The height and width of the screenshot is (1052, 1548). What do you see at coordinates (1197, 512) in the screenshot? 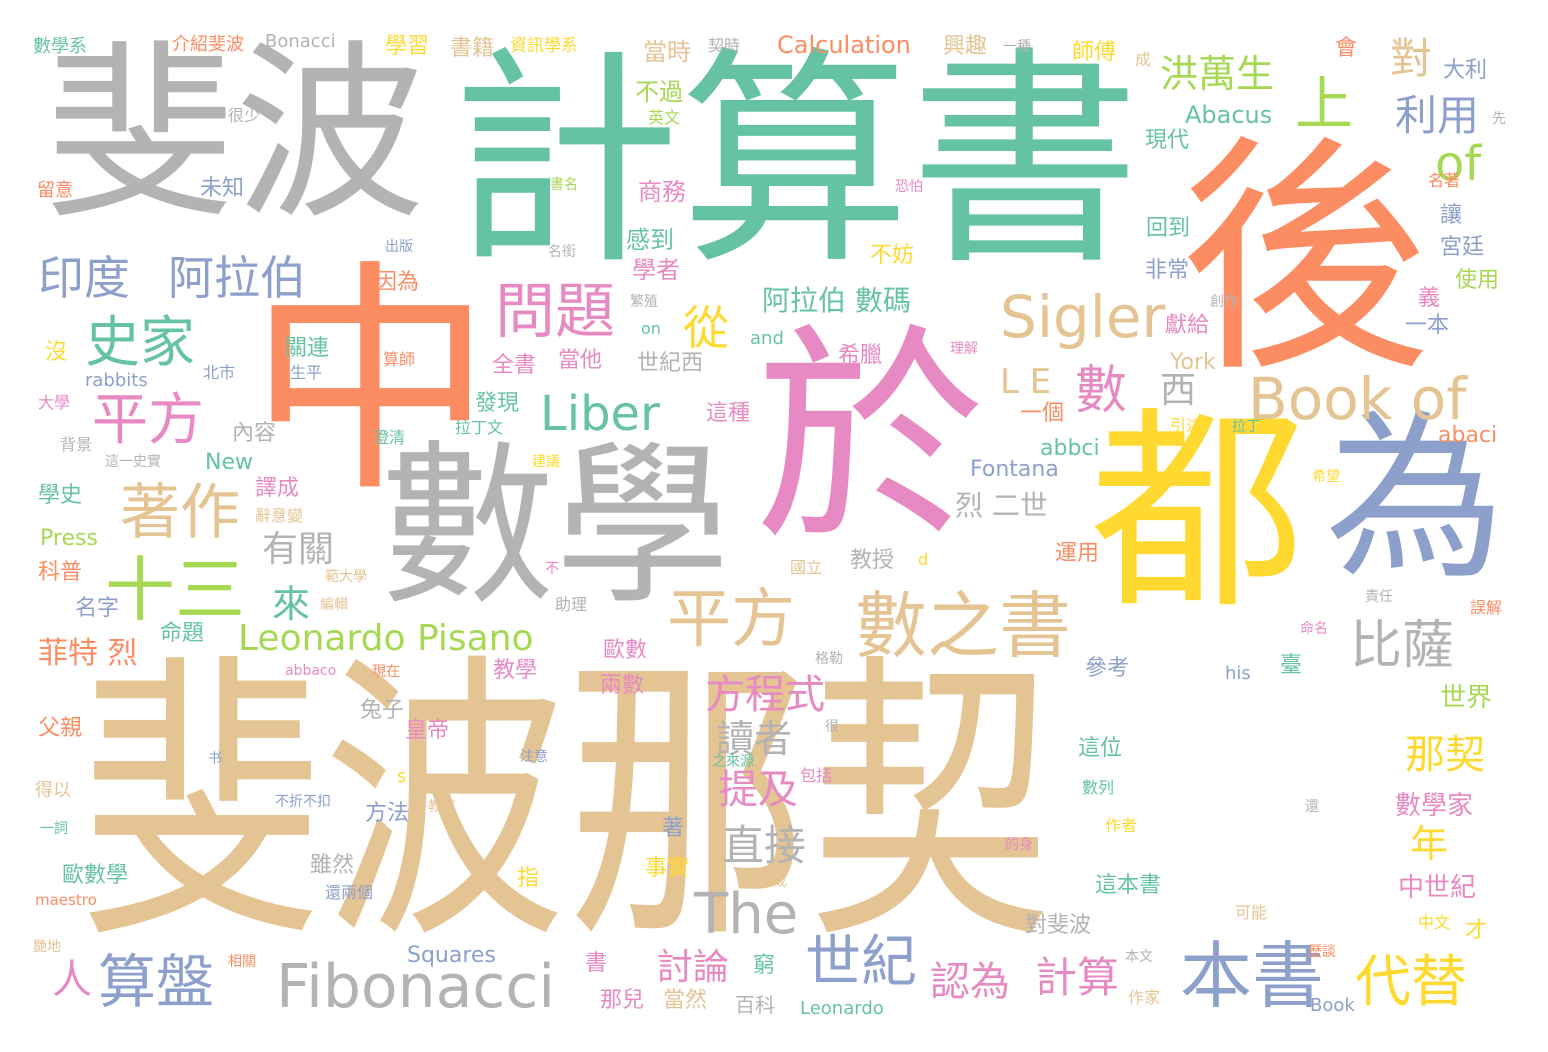
I see `cloud-word: 都` at bounding box center [1197, 512].